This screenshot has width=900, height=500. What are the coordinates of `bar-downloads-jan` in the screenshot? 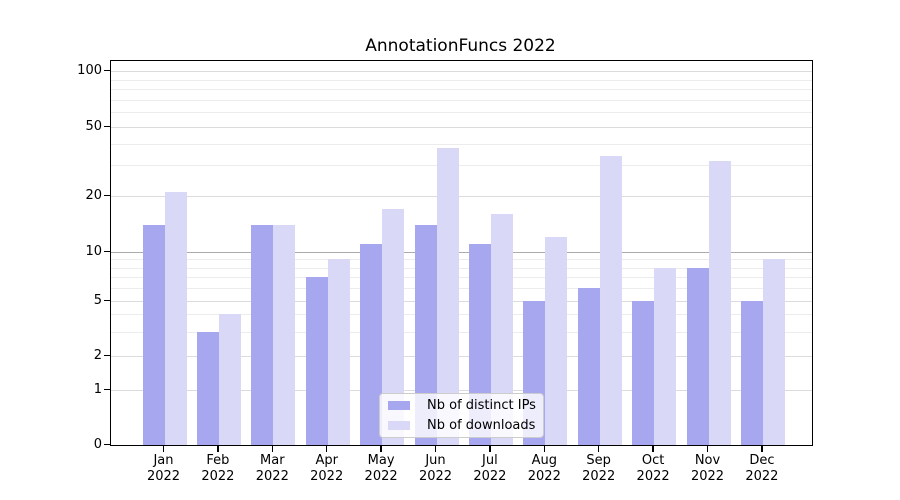 It's located at (175, 318).